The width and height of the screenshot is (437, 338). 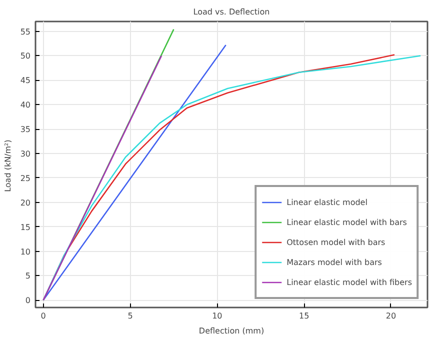 What do you see at coordinates (25, 129) in the screenshot?
I see `y-tick-label: 35` at bounding box center [25, 129].